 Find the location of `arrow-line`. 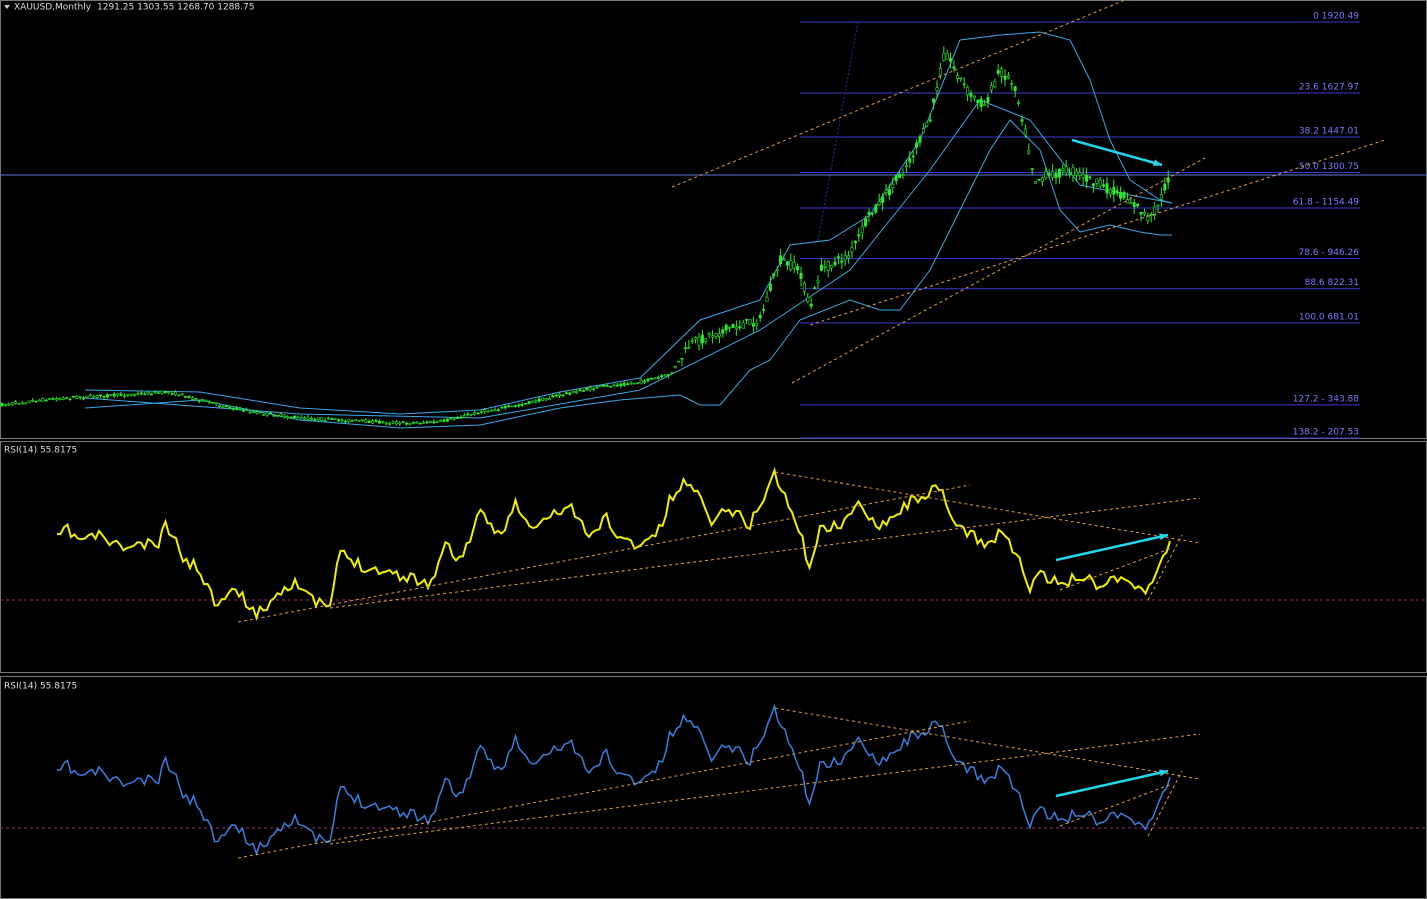

arrow-line is located at coordinates (1112, 783).